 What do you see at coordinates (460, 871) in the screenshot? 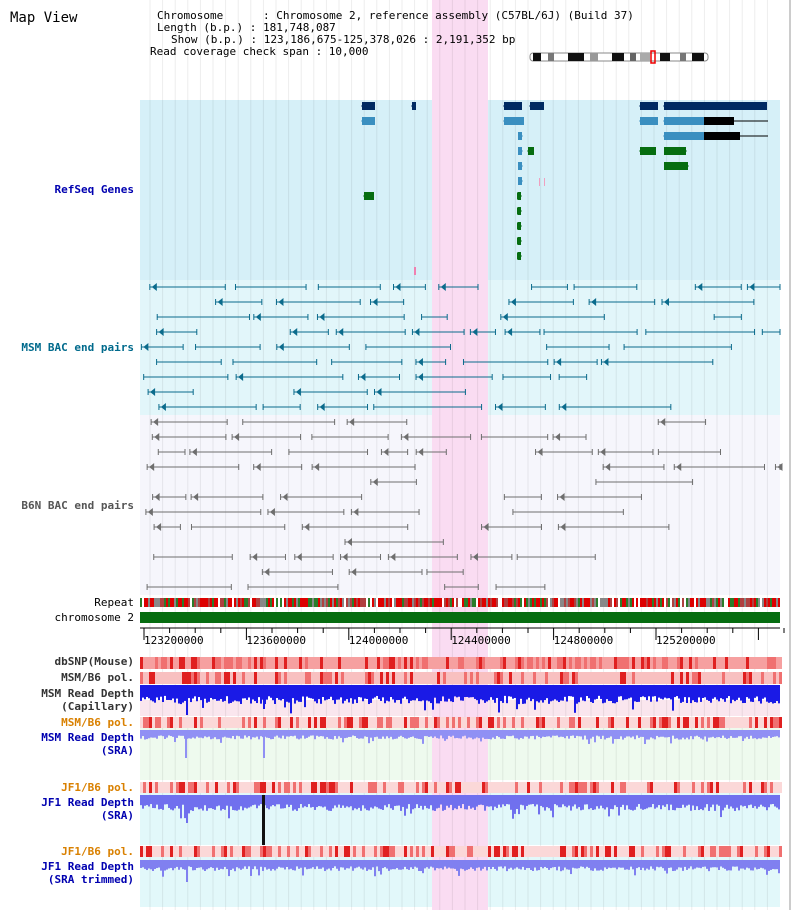
I see `jf1-trim-depth` at bounding box center [460, 871].